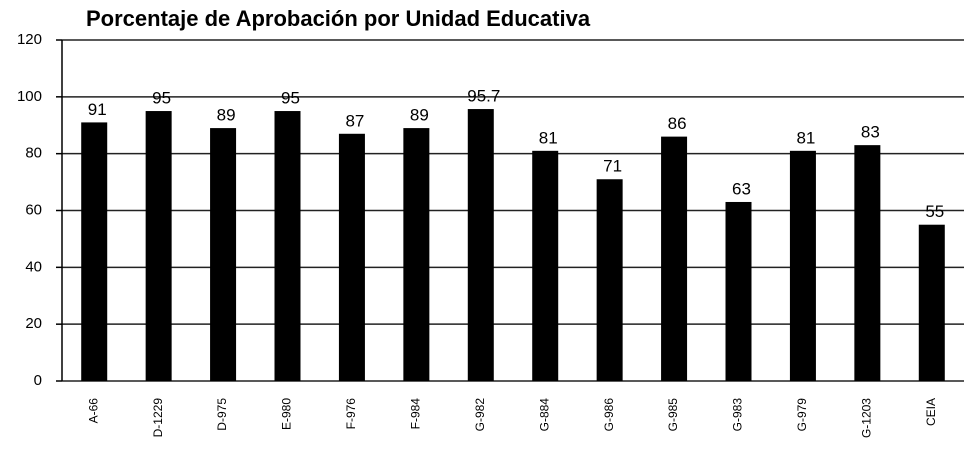 This screenshot has height=457, width=966. Describe the element at coordinates (612, 166) in the screenshot. I see `value-label: 71` at that location.